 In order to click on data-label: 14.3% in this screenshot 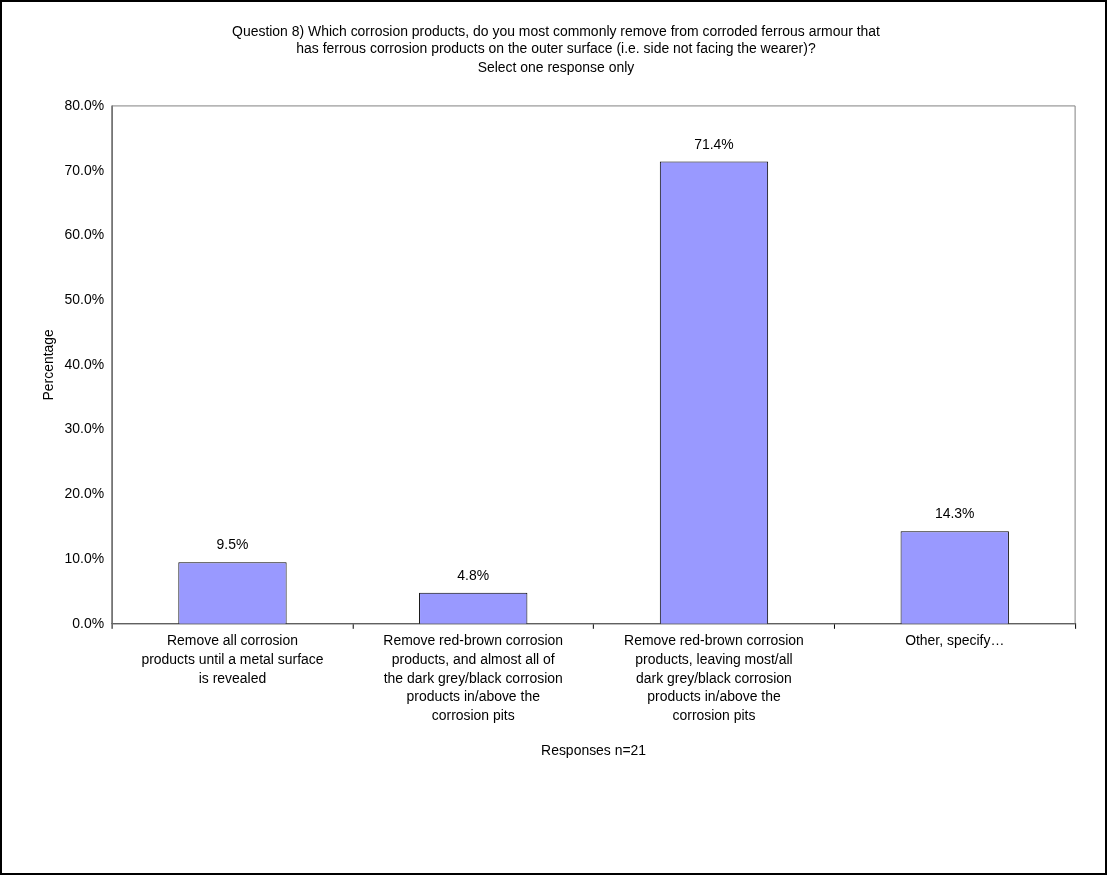, I will do `click(954, 513)`.